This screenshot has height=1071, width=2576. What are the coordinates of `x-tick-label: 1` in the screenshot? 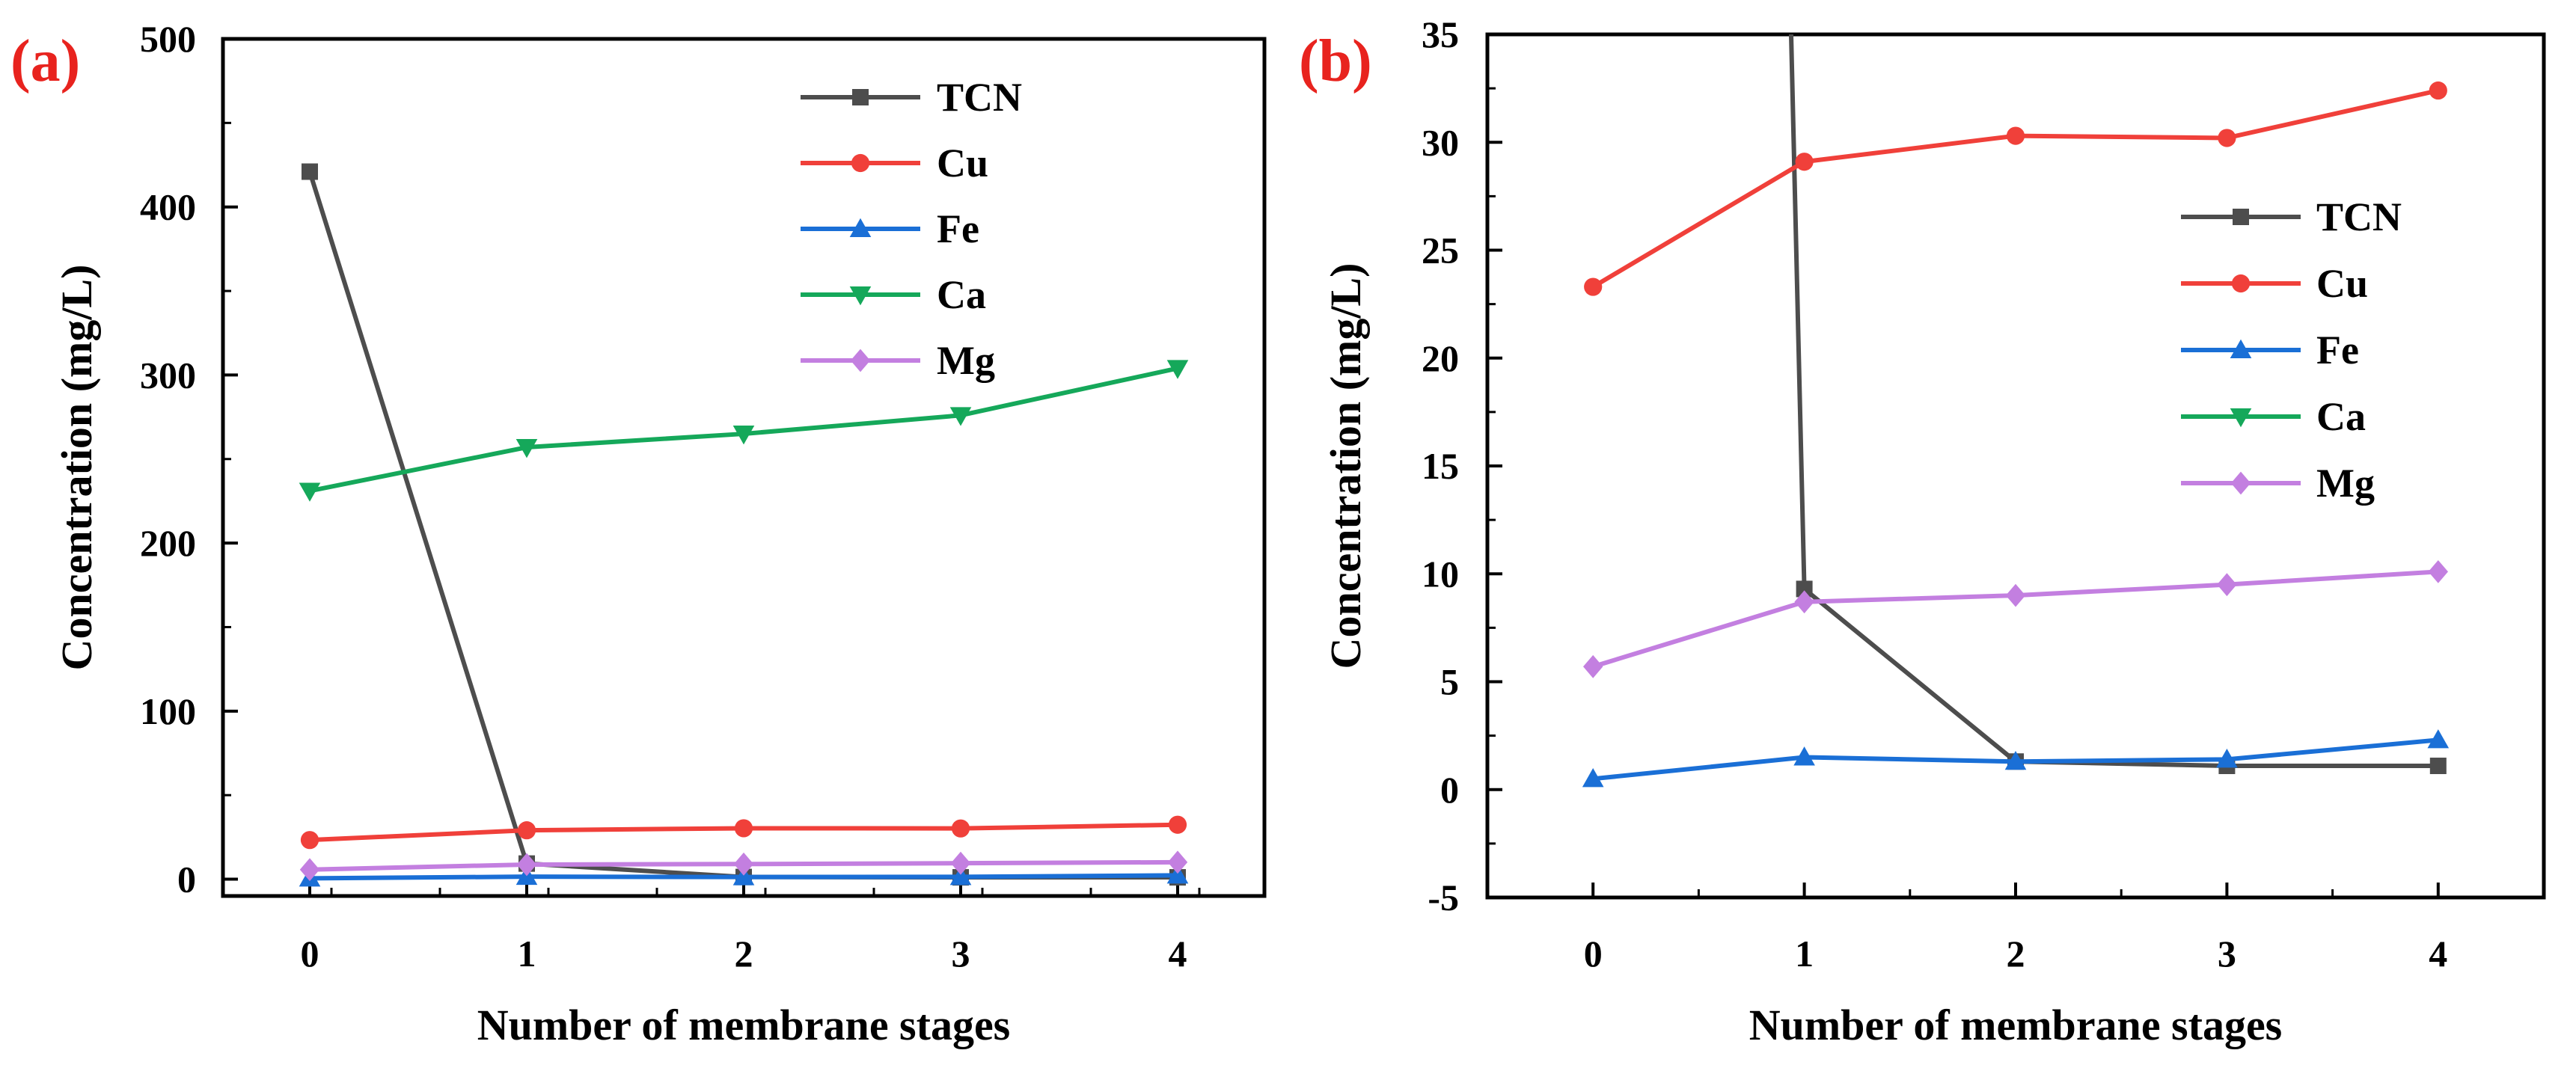 It's located at (527, 954).